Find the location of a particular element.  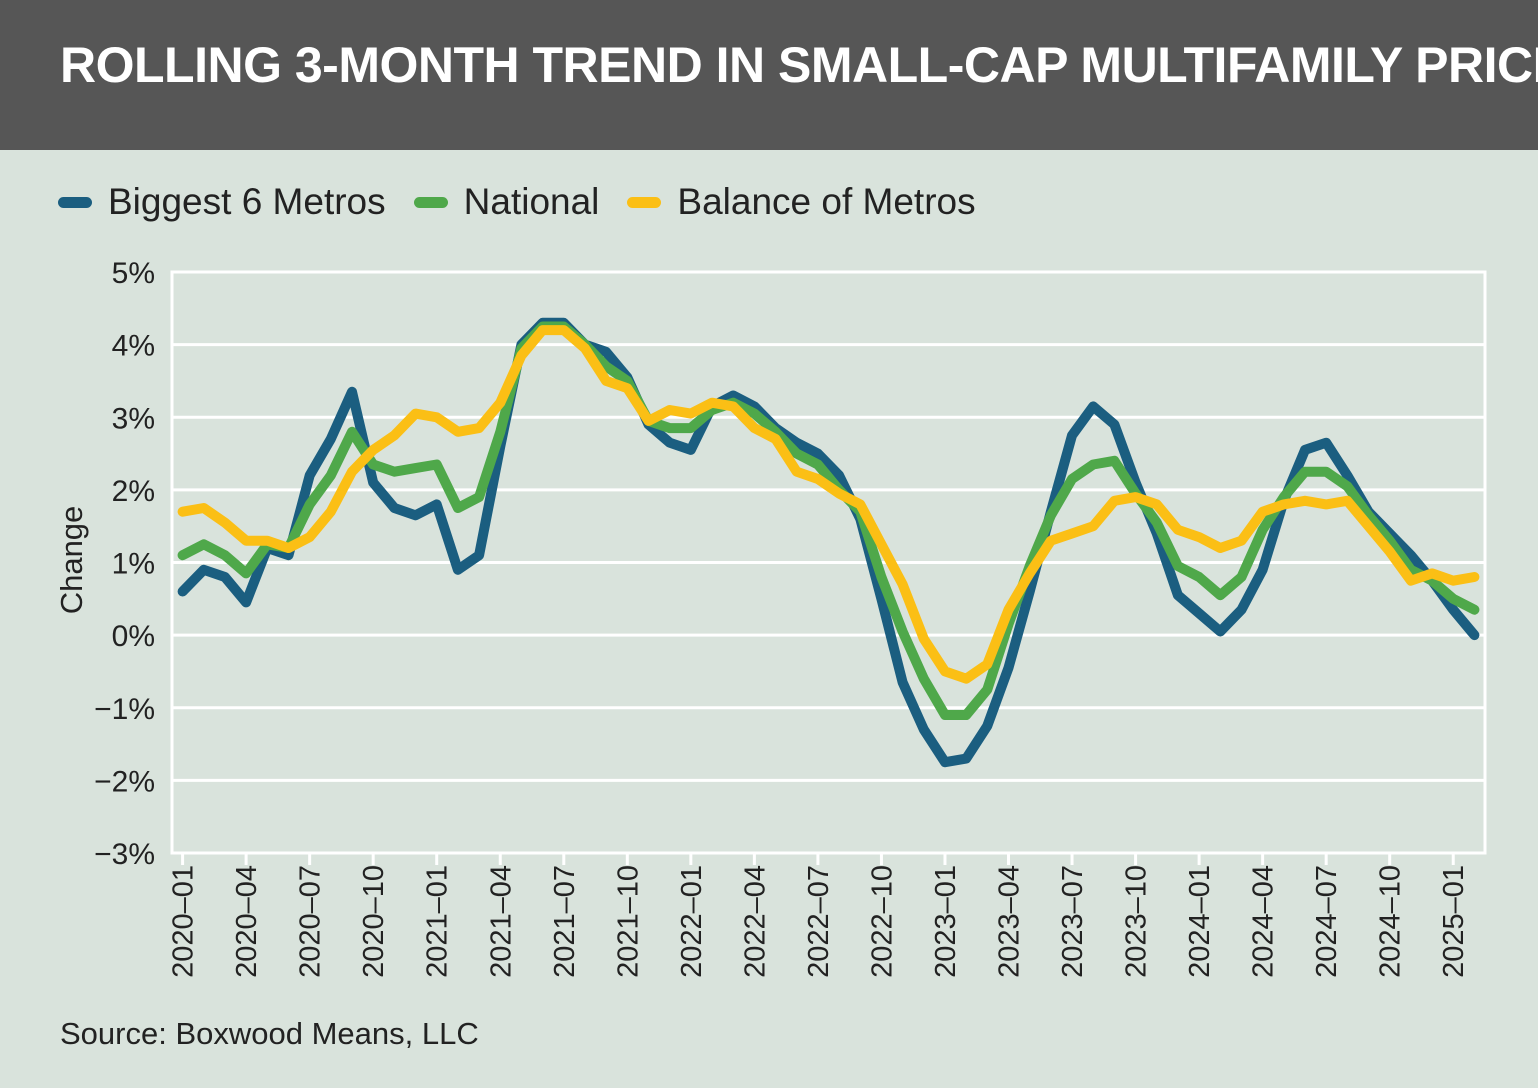

legend-label: National is located at coordinates (531, 201).